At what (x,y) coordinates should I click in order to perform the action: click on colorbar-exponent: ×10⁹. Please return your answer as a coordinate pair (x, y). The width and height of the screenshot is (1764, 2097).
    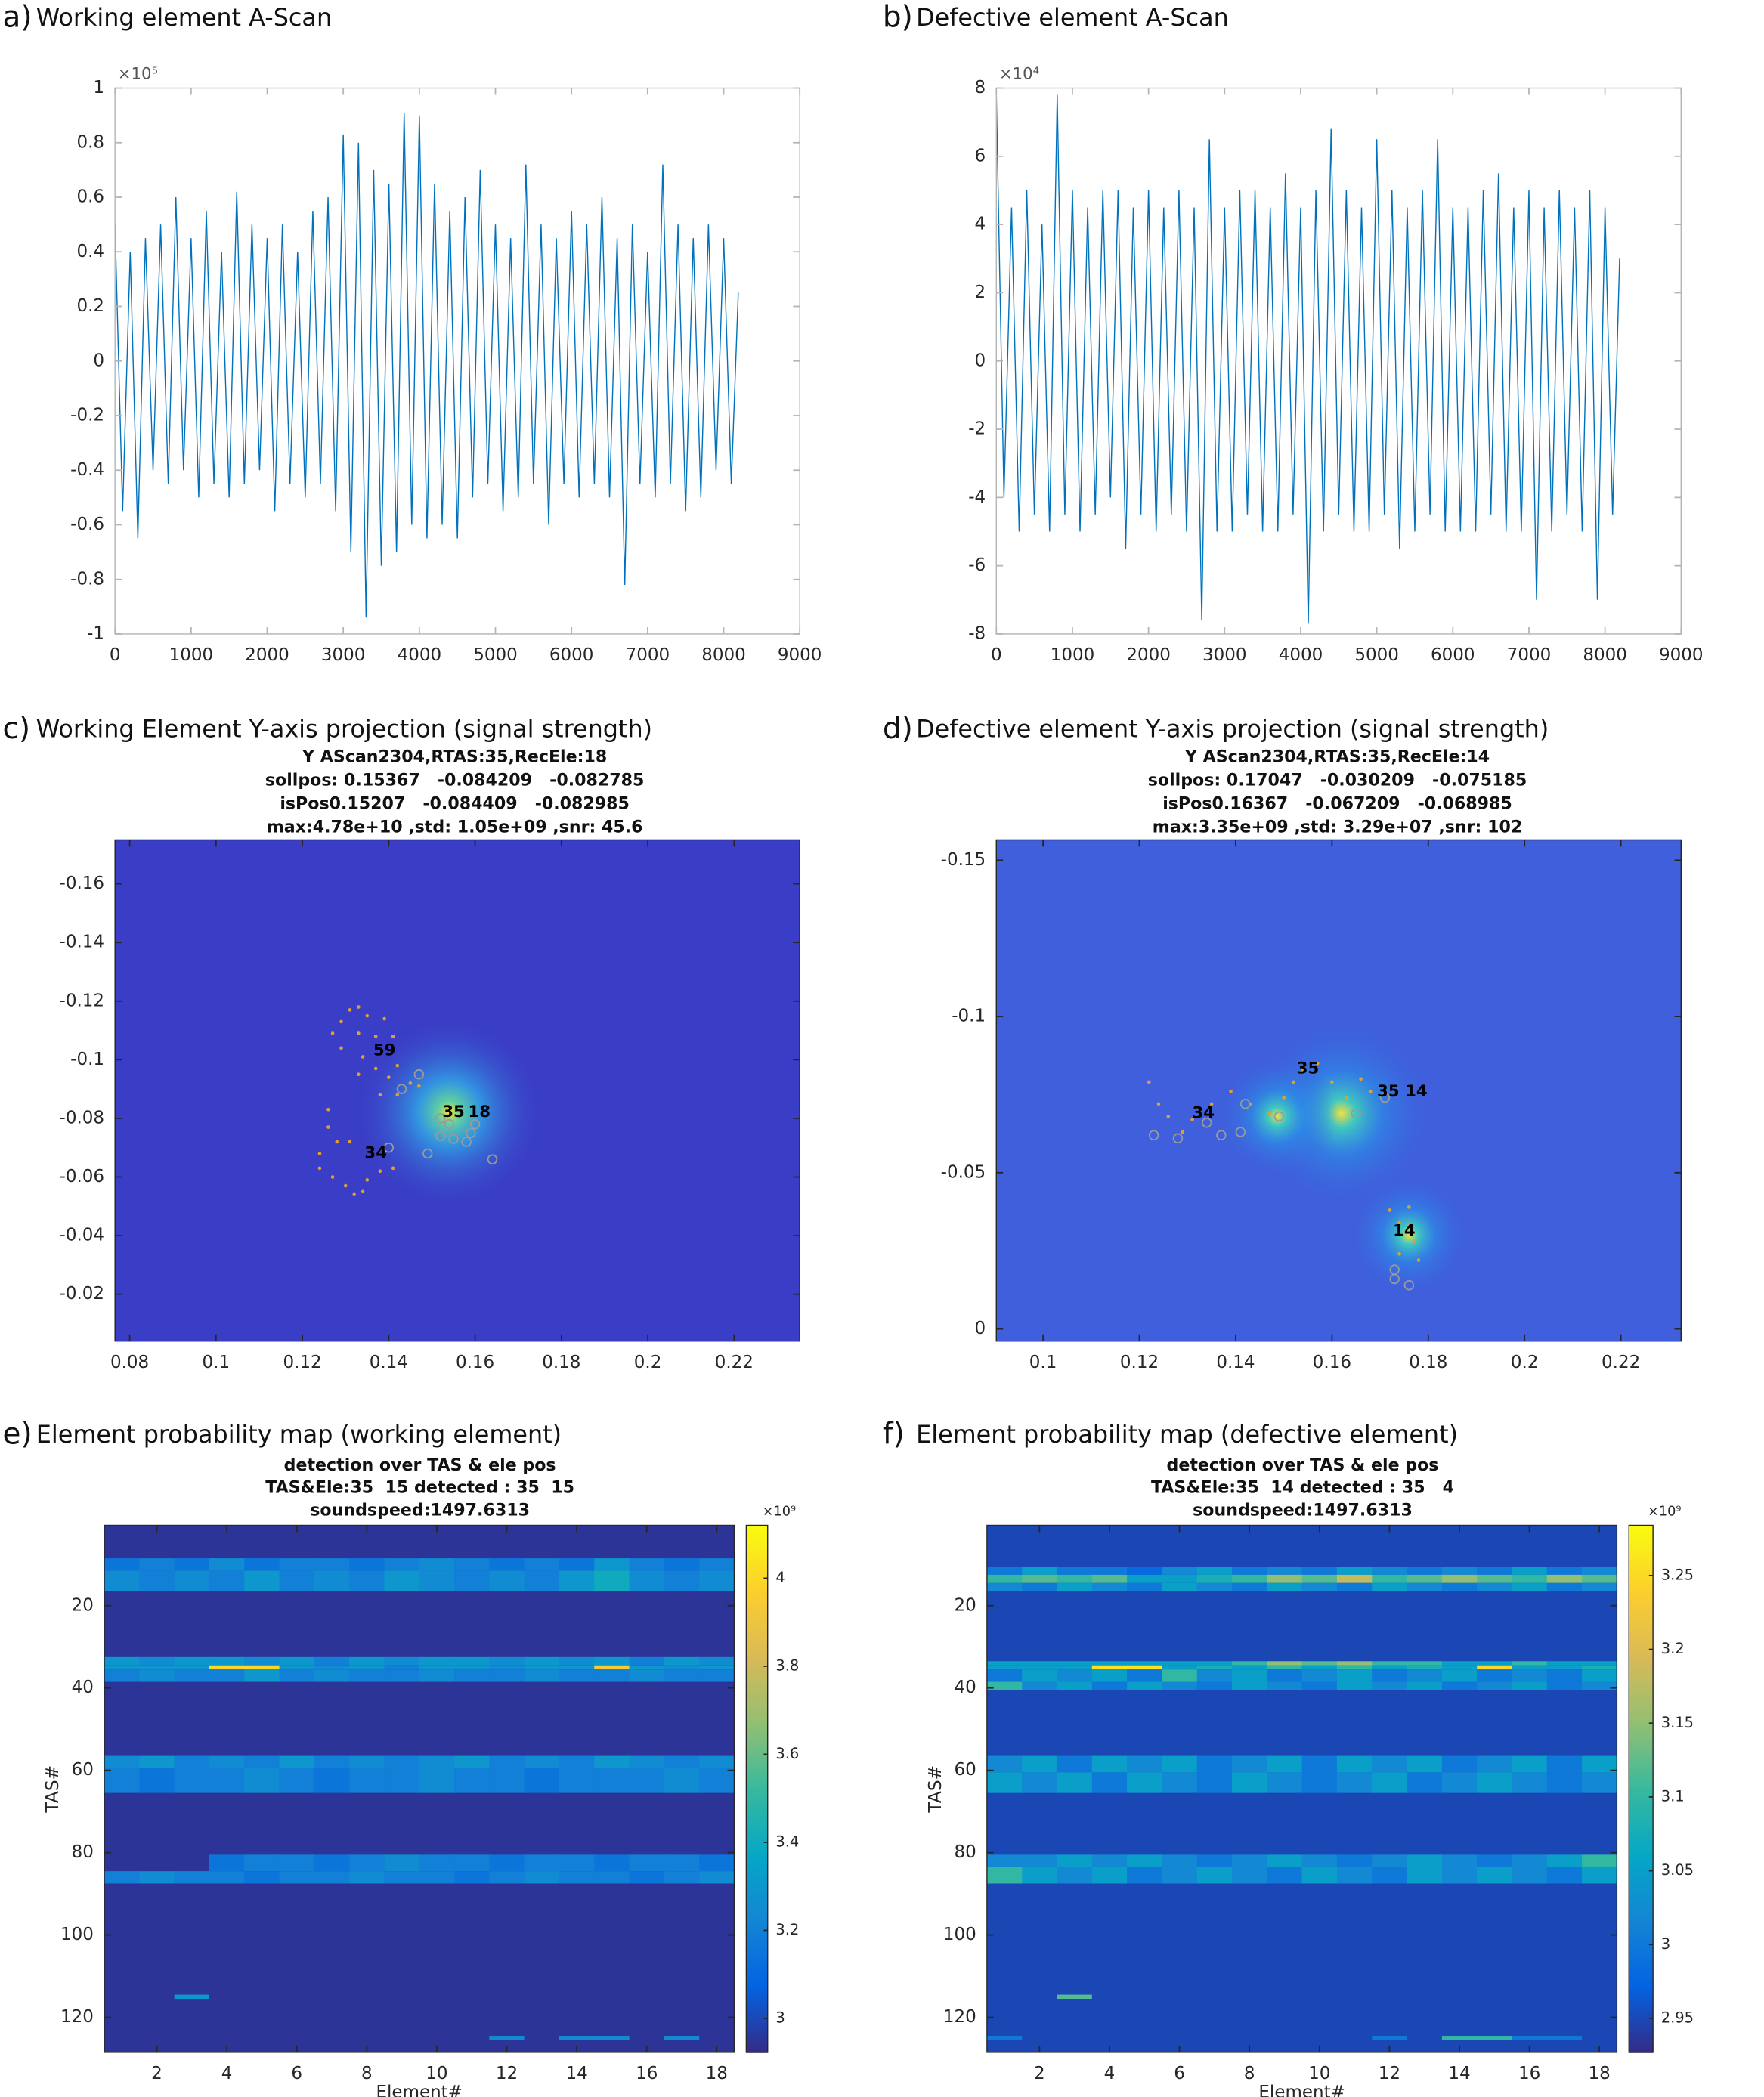
    Looking at the image, I should click on (1664, 1512).